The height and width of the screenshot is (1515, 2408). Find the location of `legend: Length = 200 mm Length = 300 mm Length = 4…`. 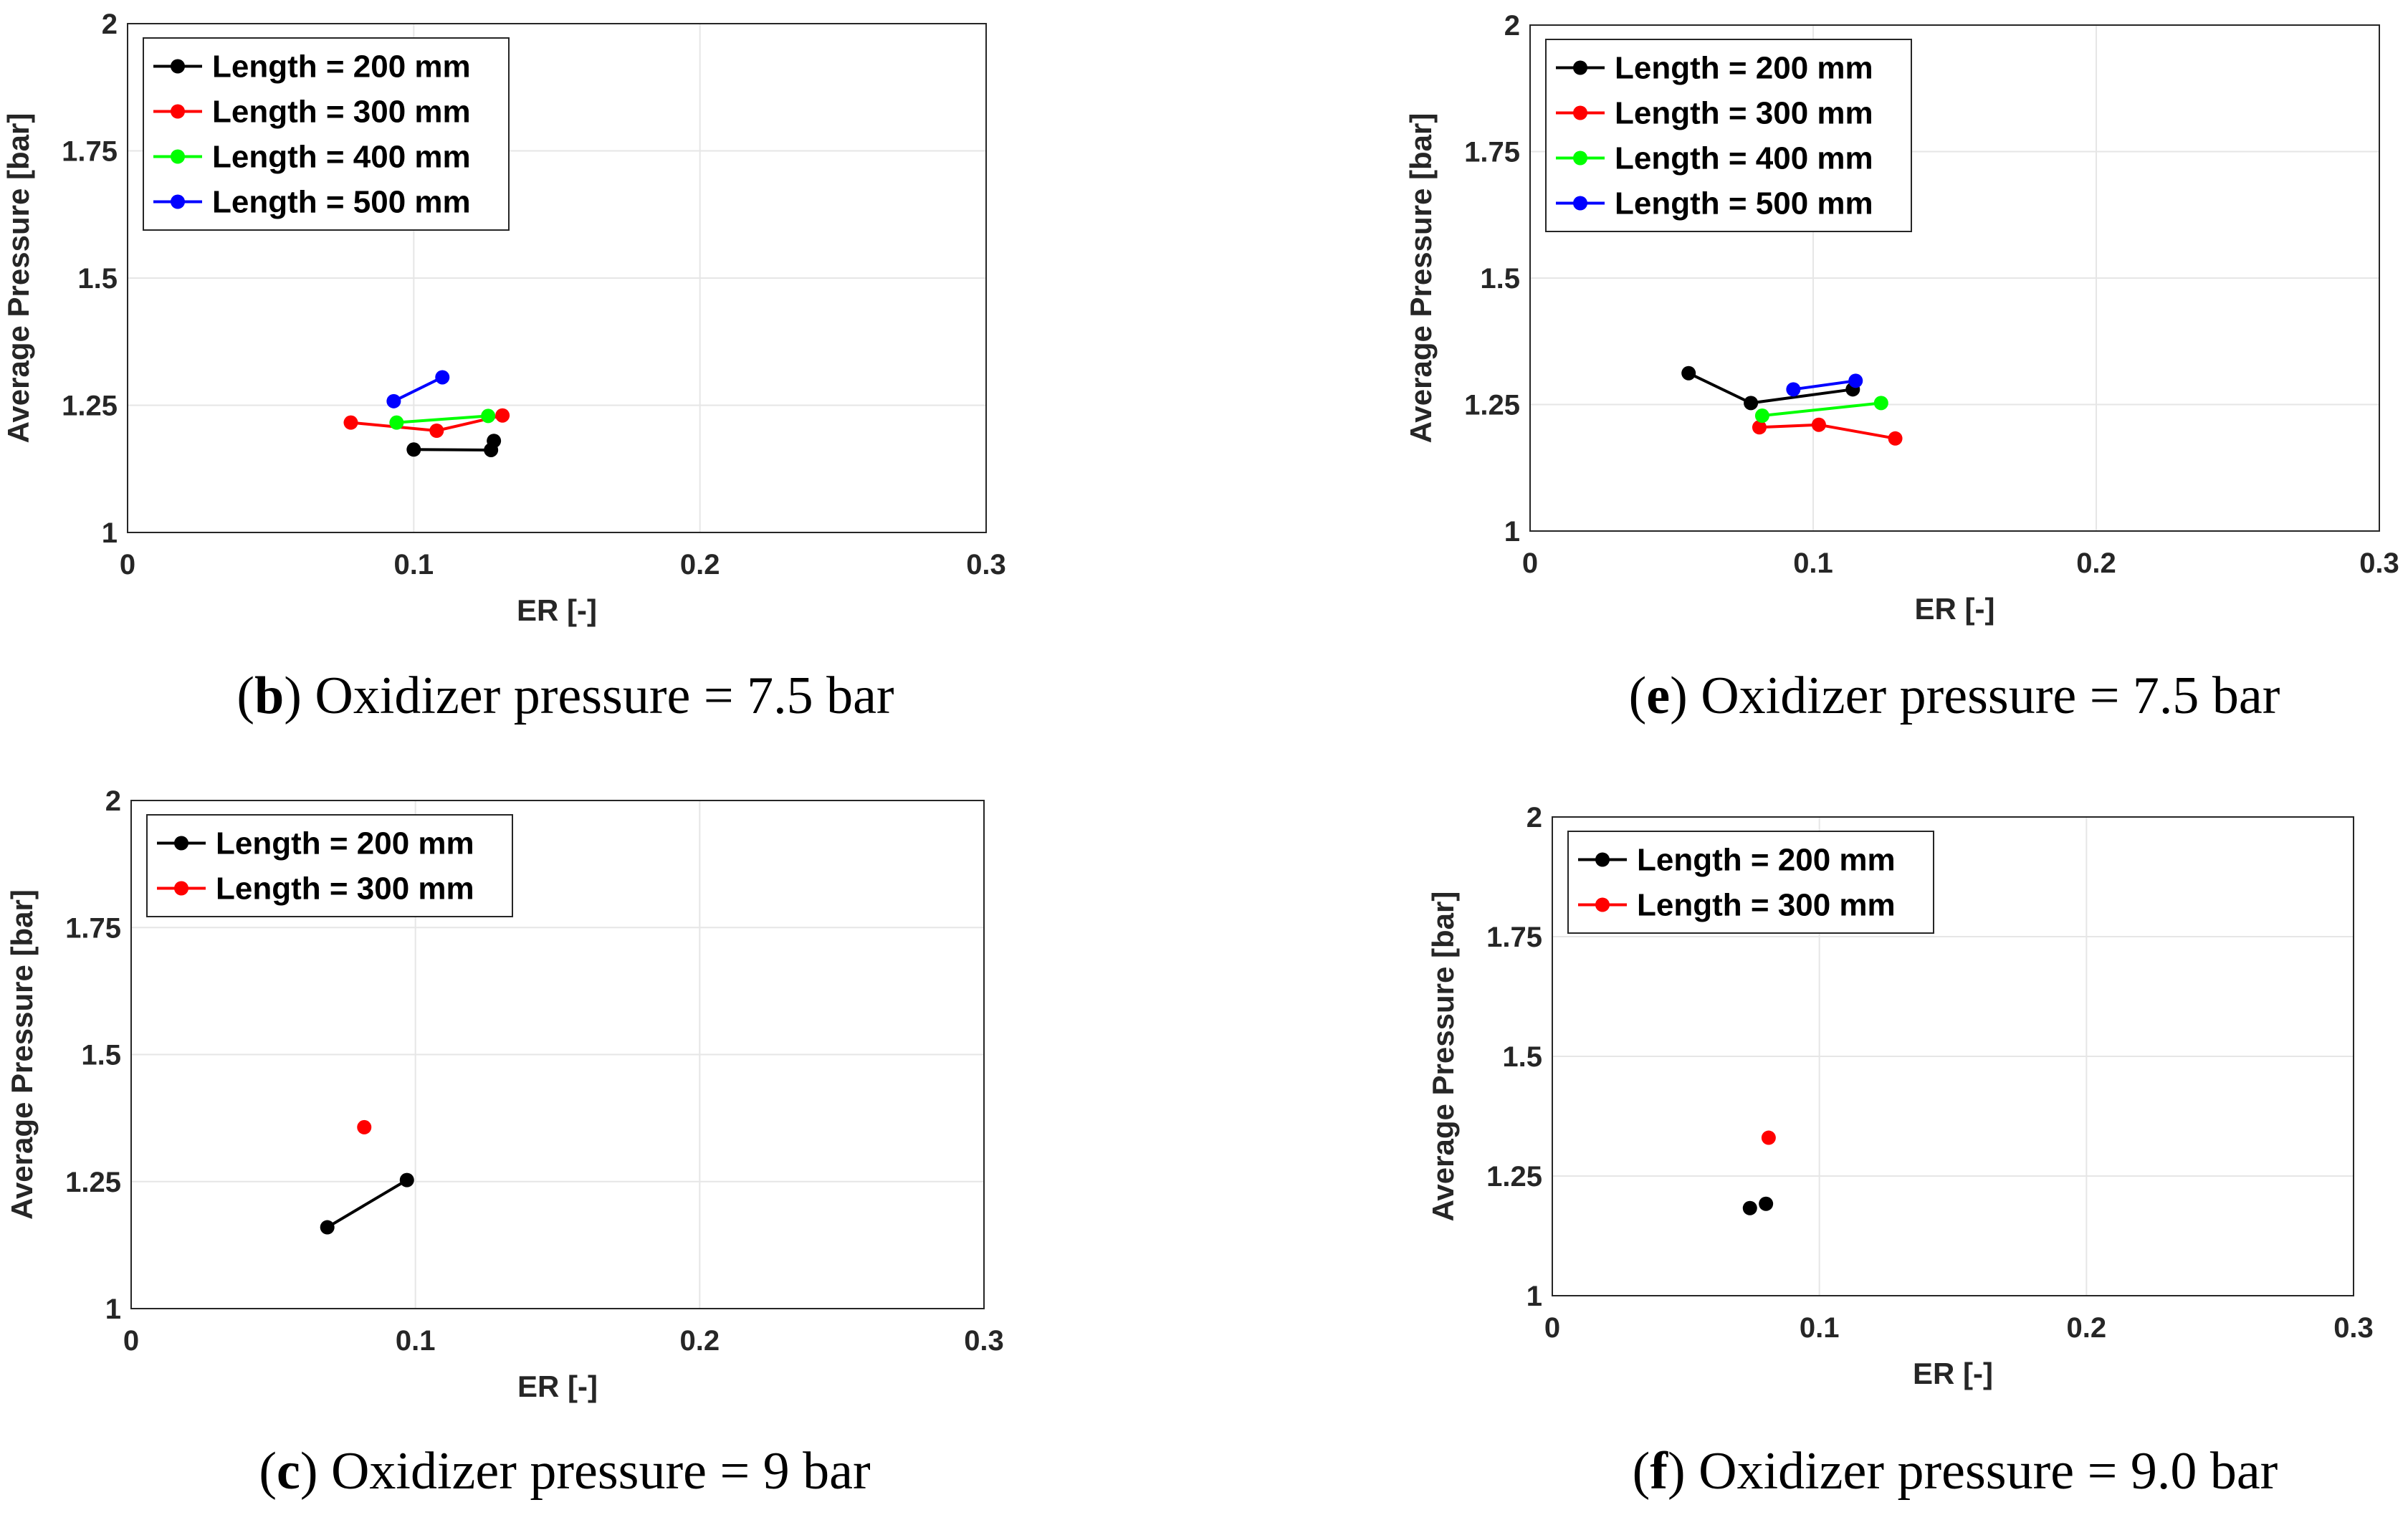

legend: Length = 200 mm Length = 300 mm Length = 4… is located at coordinates (327, 134).